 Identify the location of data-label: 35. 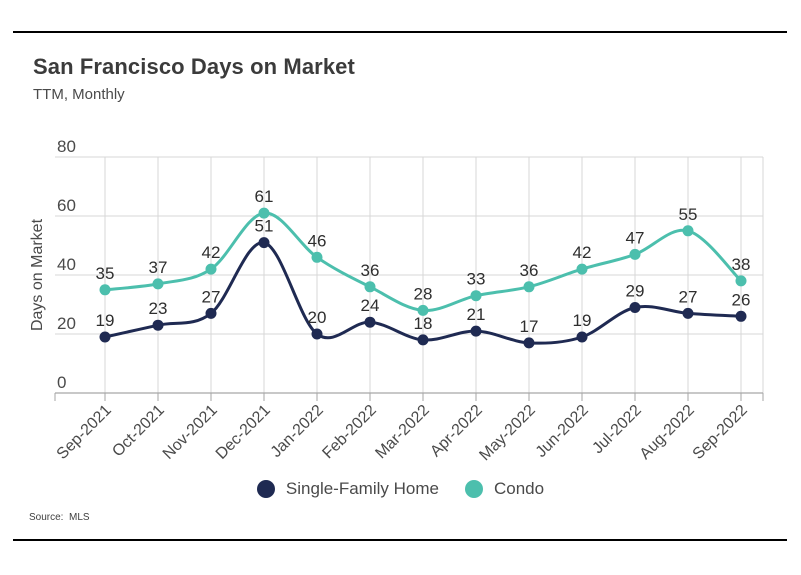
(105, 273).